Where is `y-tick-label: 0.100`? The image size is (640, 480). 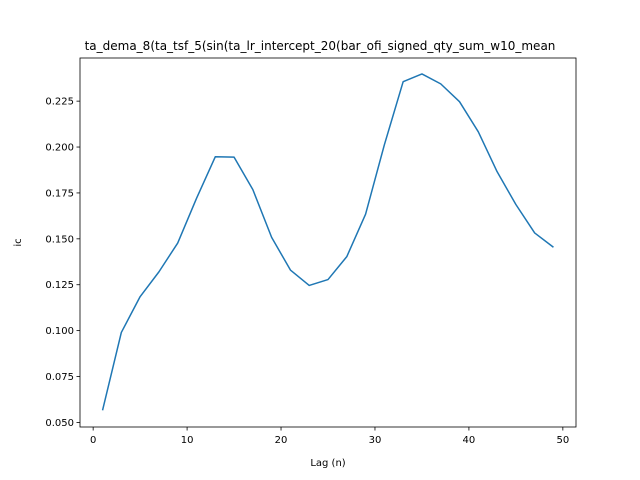
y-tick-label: 0.100 is located at coordinates (59, 331).